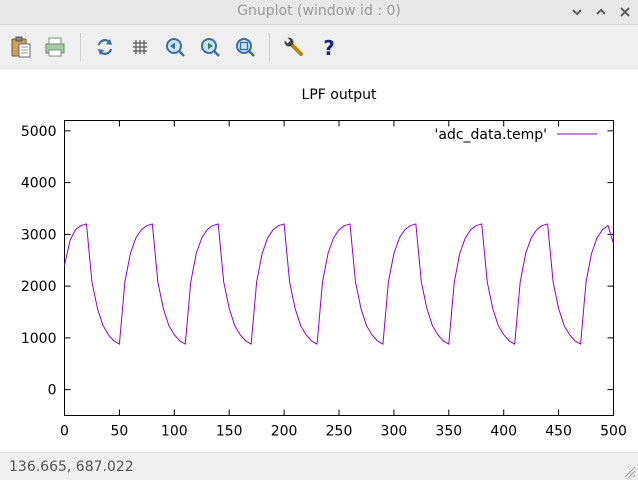  I want to click on toolbar: ?, so click(319, 47).